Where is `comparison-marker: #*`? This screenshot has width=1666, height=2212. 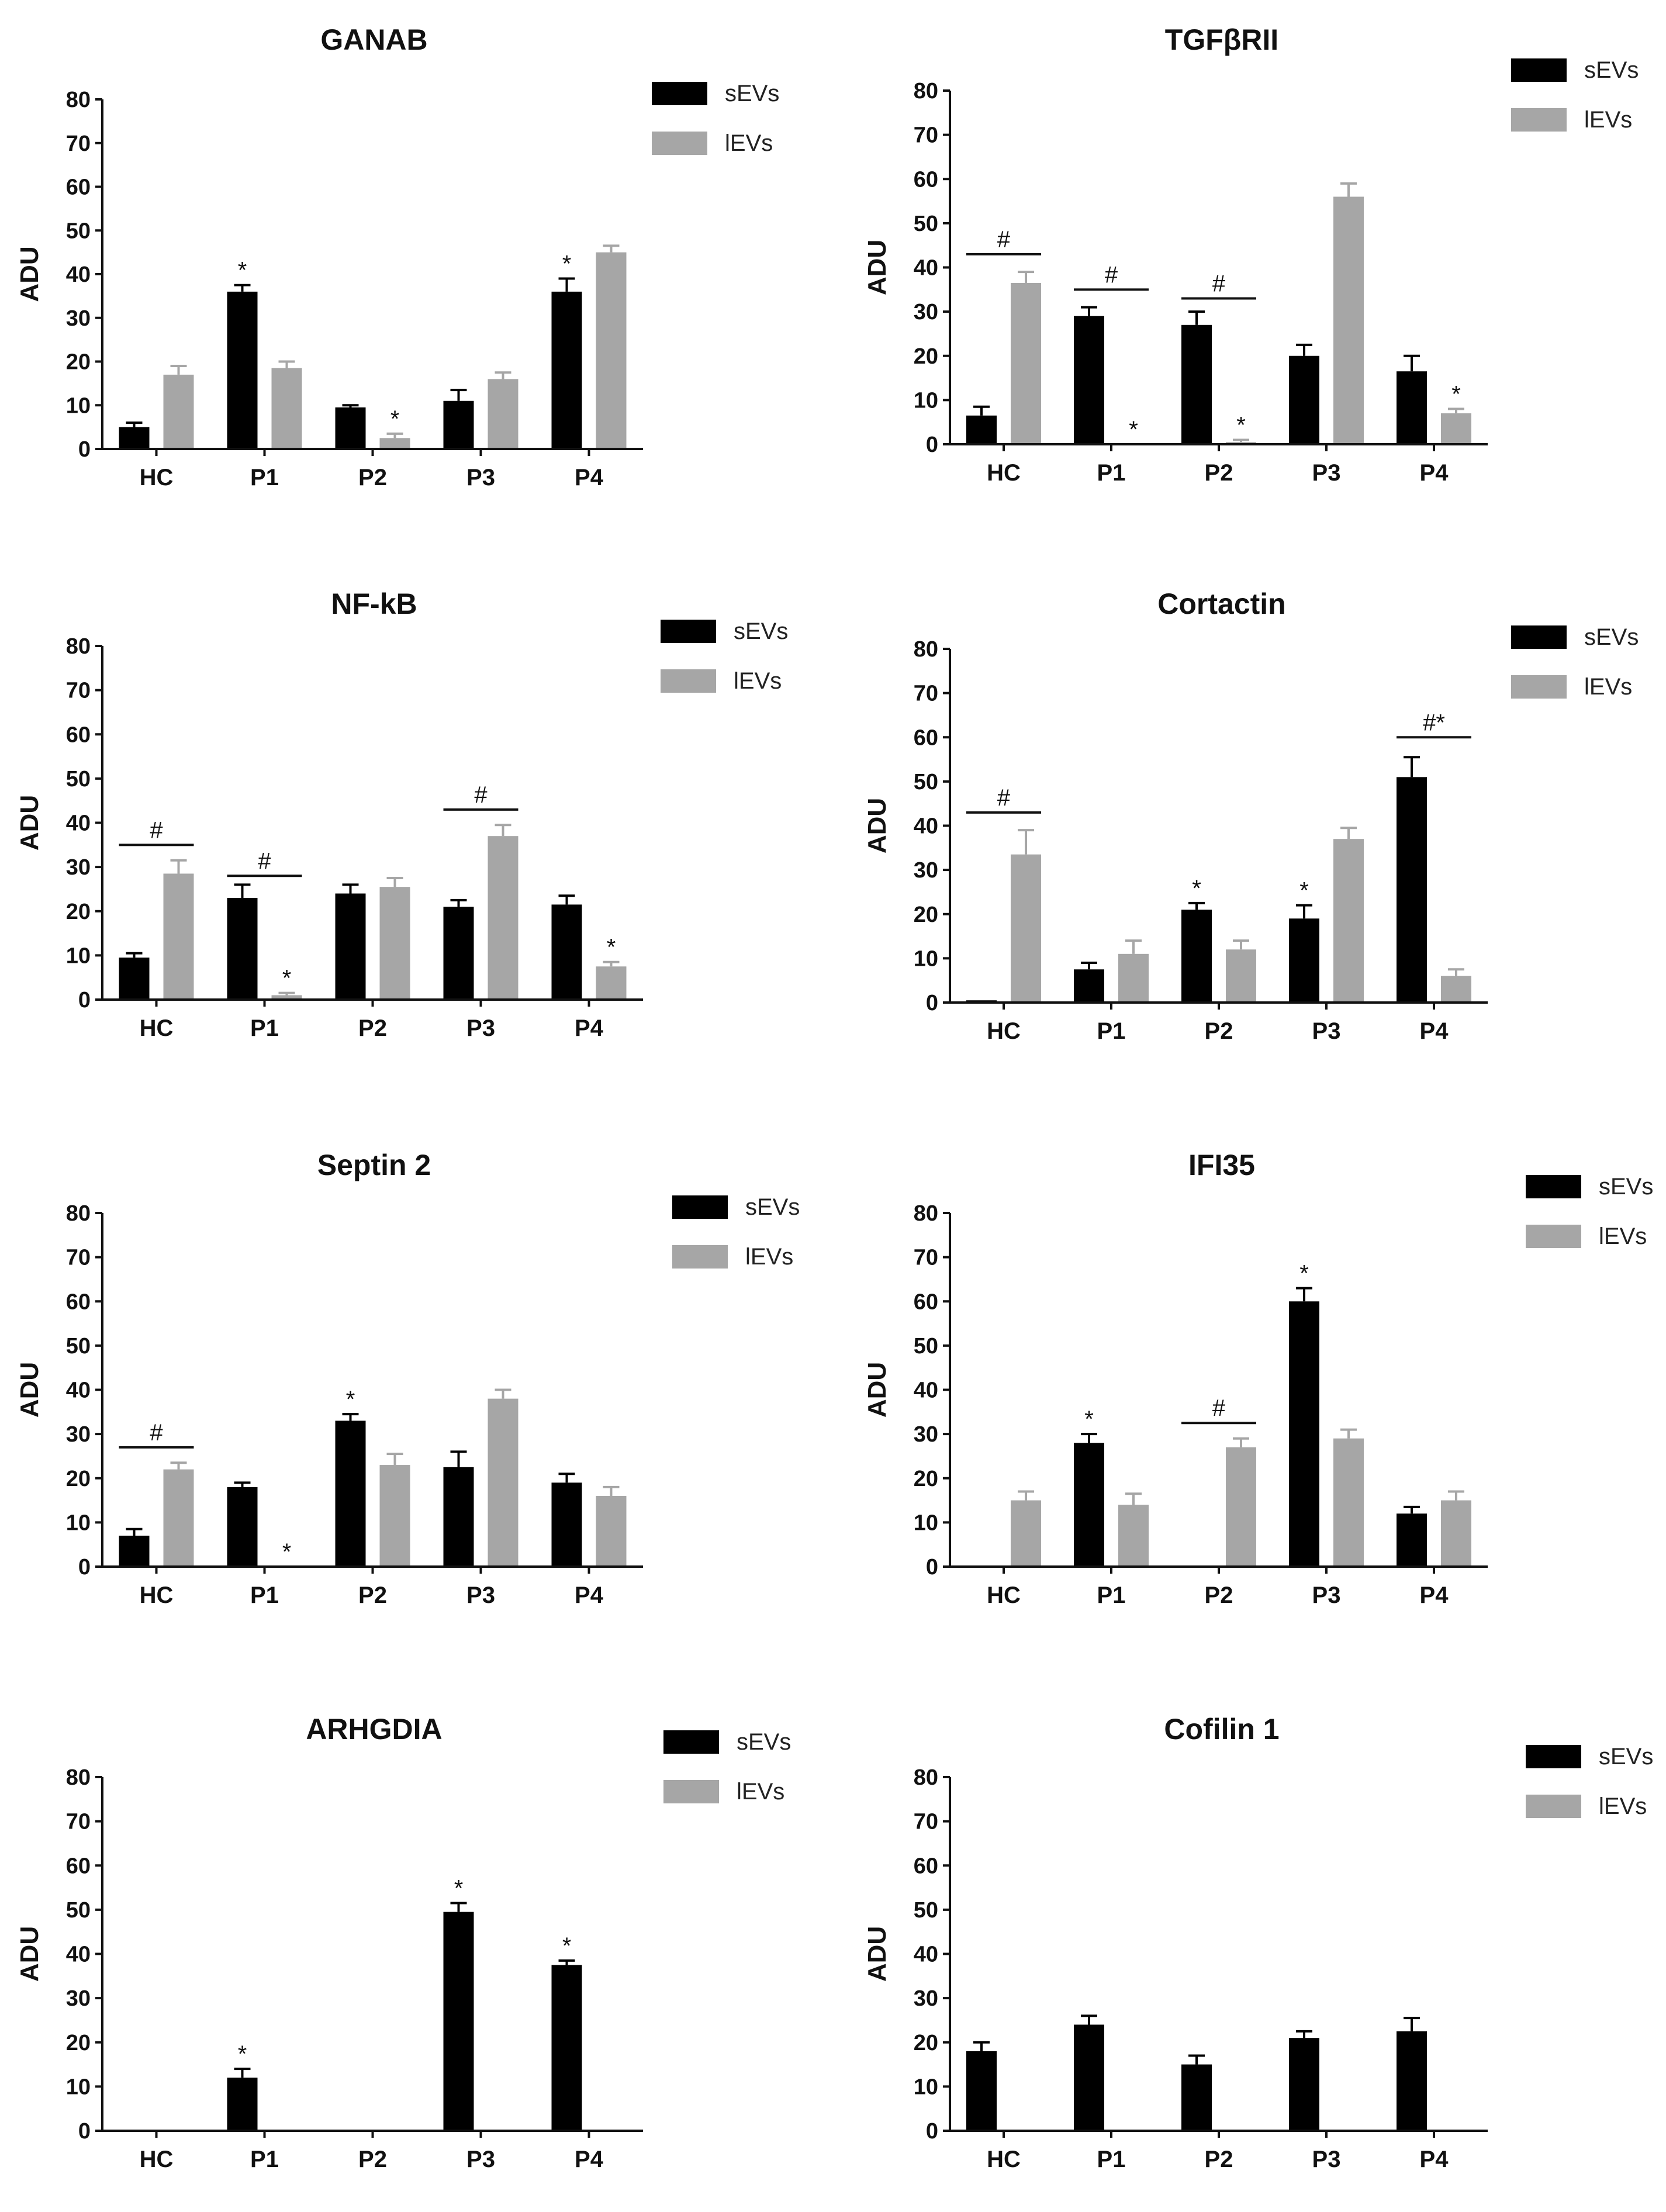 comparison-marker: #* is located at coordinates (1434, 722).